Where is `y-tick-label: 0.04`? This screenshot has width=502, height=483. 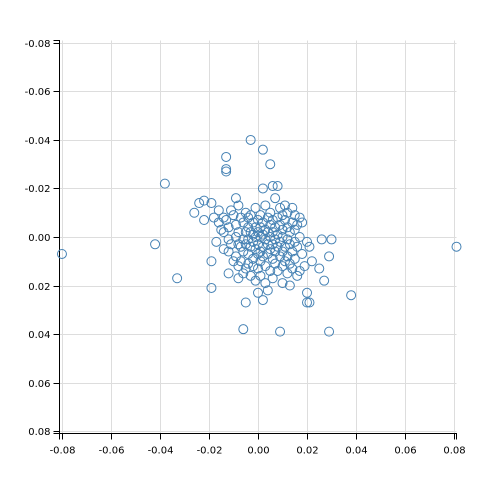
y-tick-label: 0.04 is located at coordinates (39, 335).